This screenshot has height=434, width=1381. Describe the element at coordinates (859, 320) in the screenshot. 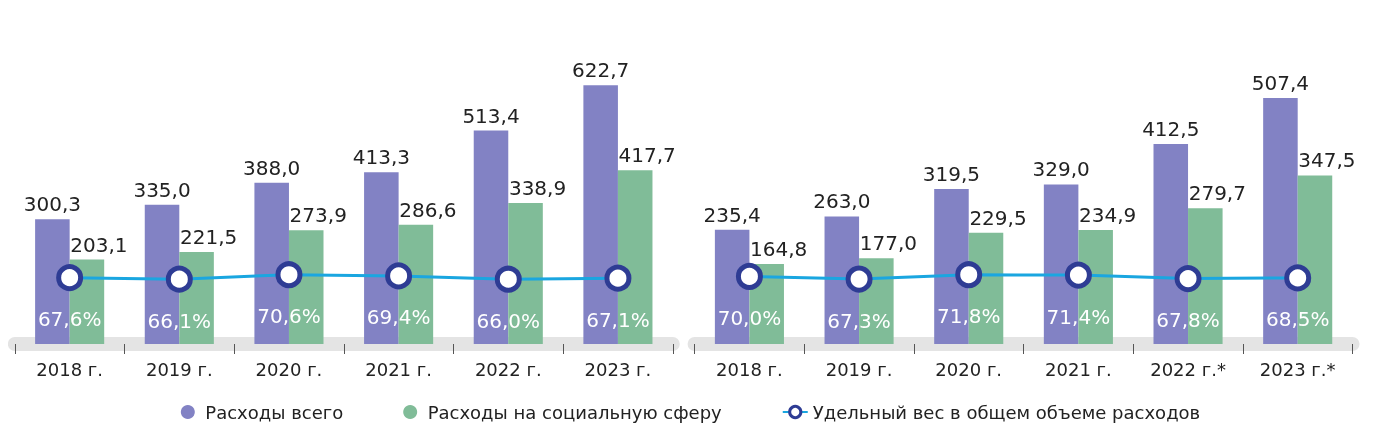

I see `data-label: 67,3%` at that location.